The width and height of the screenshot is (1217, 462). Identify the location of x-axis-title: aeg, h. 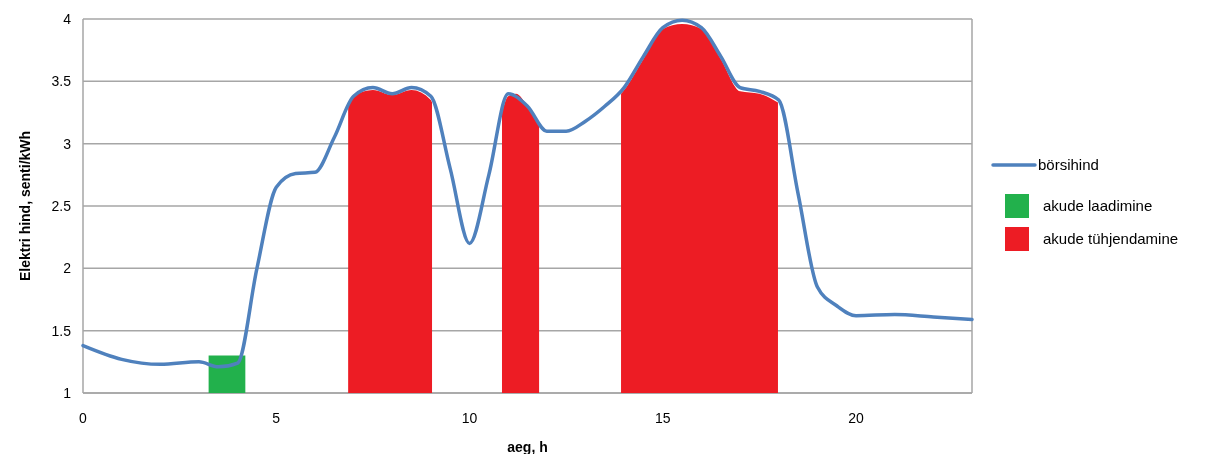
(527, 447).